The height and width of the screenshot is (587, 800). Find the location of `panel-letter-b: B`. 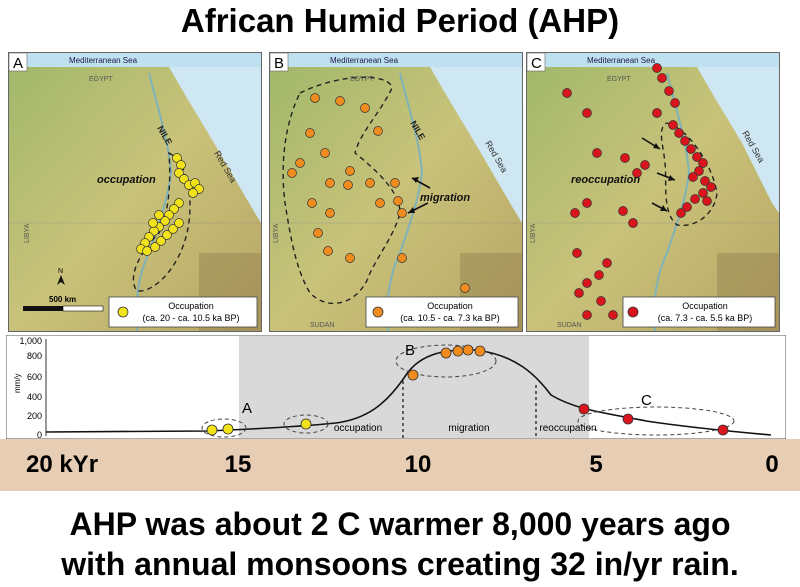

panel-letter-b: B is located at coordinates (279, 63).